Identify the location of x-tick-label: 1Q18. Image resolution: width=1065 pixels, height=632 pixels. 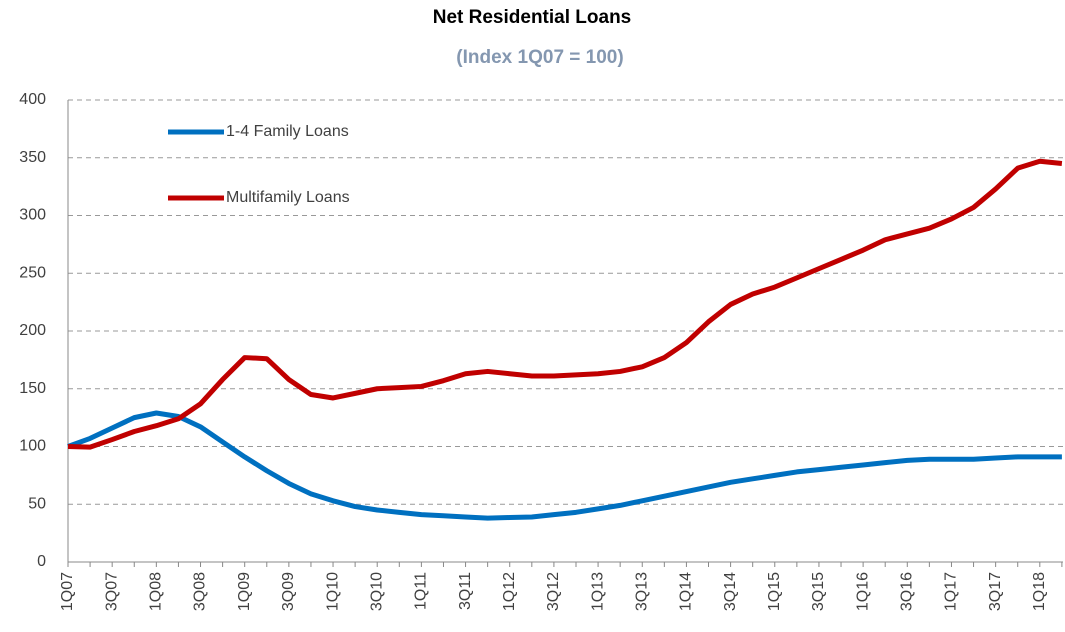
(1039, 591).